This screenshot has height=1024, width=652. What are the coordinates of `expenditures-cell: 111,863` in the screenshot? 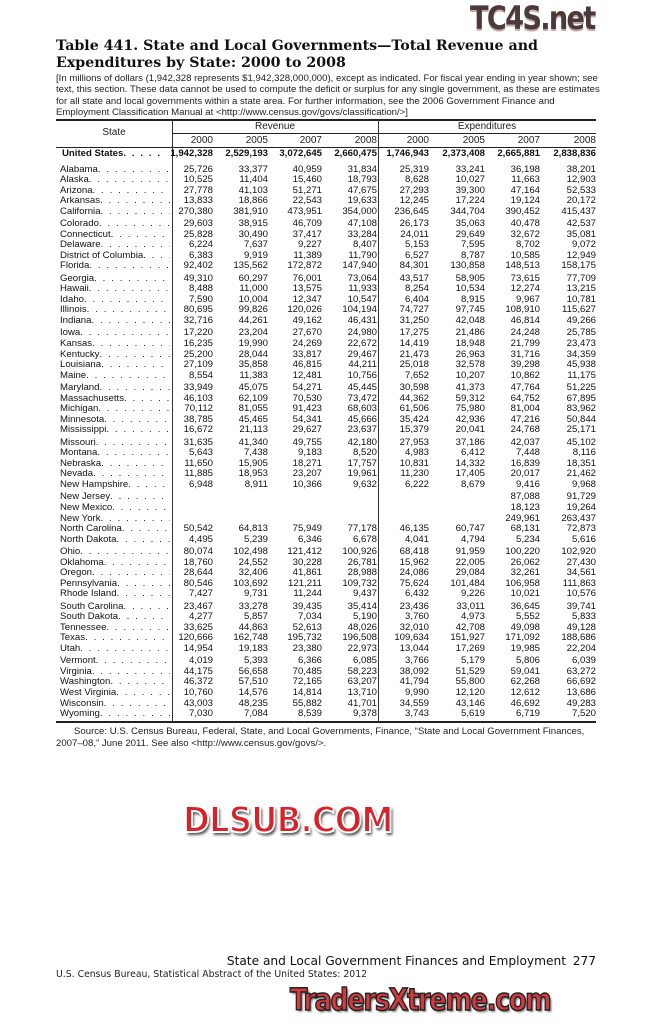 It's located at (579, 583).